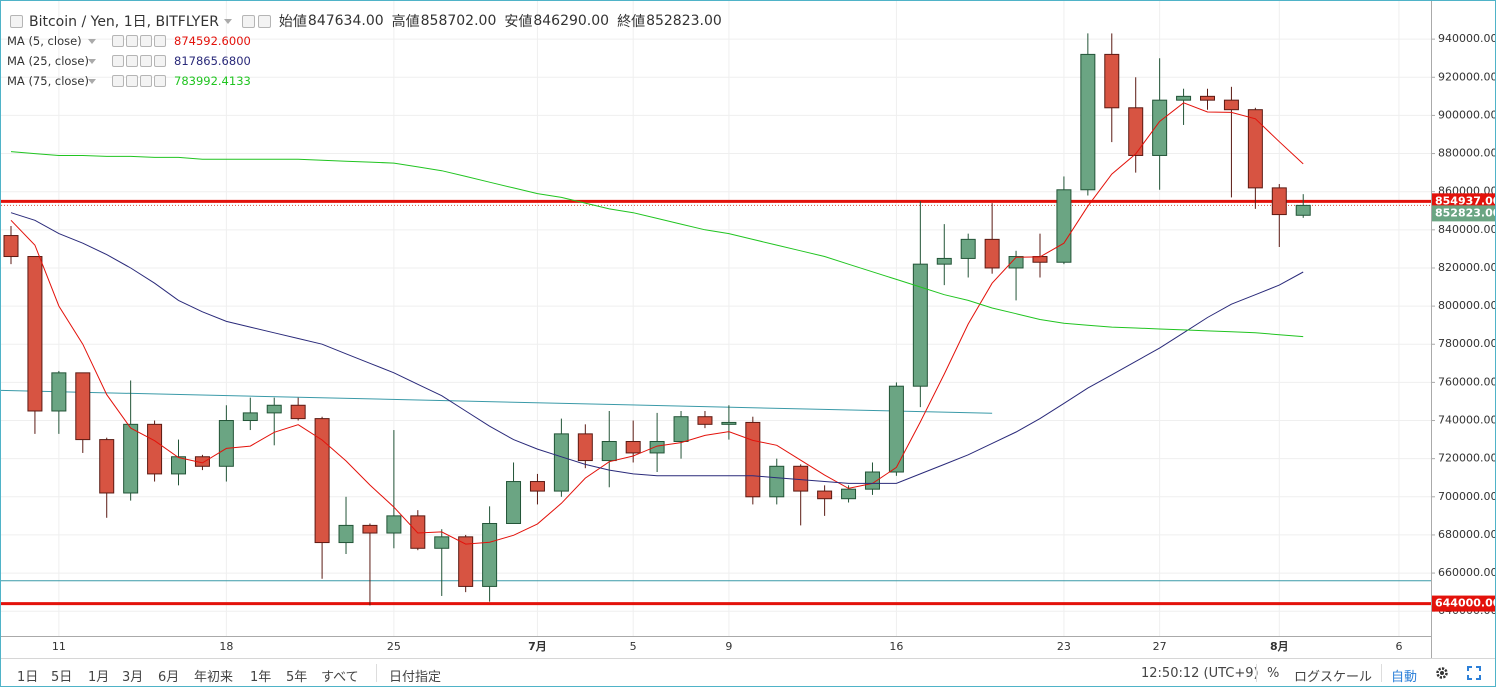 The image size is (1496, 687). What do you see at coordinates (1273, 673) in the screenshot?
I see `percent-button: %` at bounding box center [1273, 673].